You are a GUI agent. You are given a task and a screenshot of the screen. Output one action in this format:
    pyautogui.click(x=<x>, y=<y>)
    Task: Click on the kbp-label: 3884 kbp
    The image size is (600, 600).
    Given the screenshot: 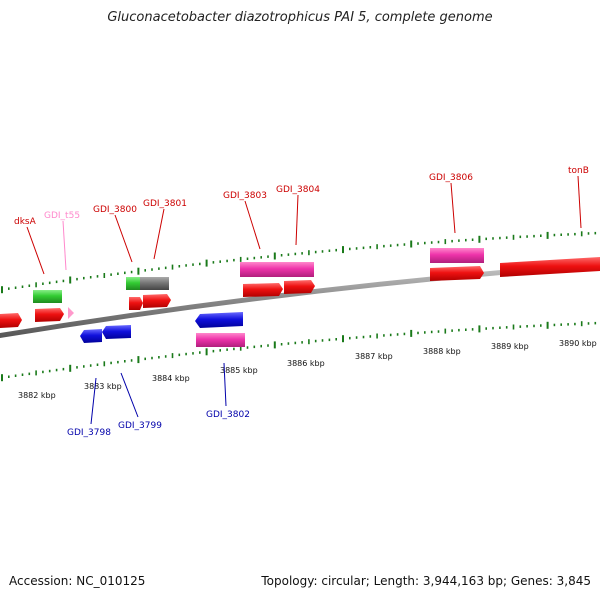 What is the action you would take?
    pyautogui.click(x=171, y=378)
    